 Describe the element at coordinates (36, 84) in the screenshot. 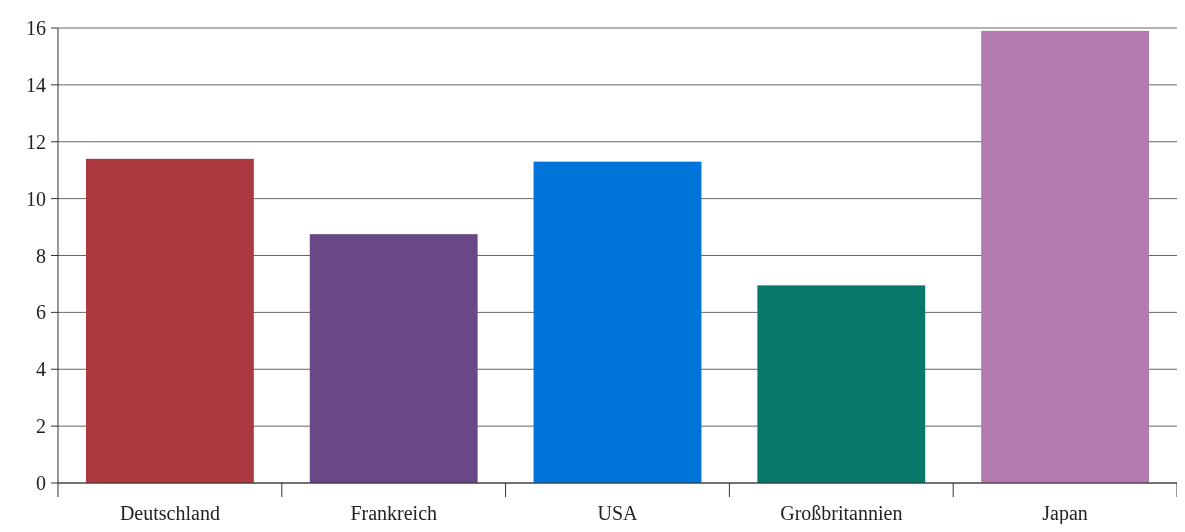

I see `y-tick-label: 14` at that location.